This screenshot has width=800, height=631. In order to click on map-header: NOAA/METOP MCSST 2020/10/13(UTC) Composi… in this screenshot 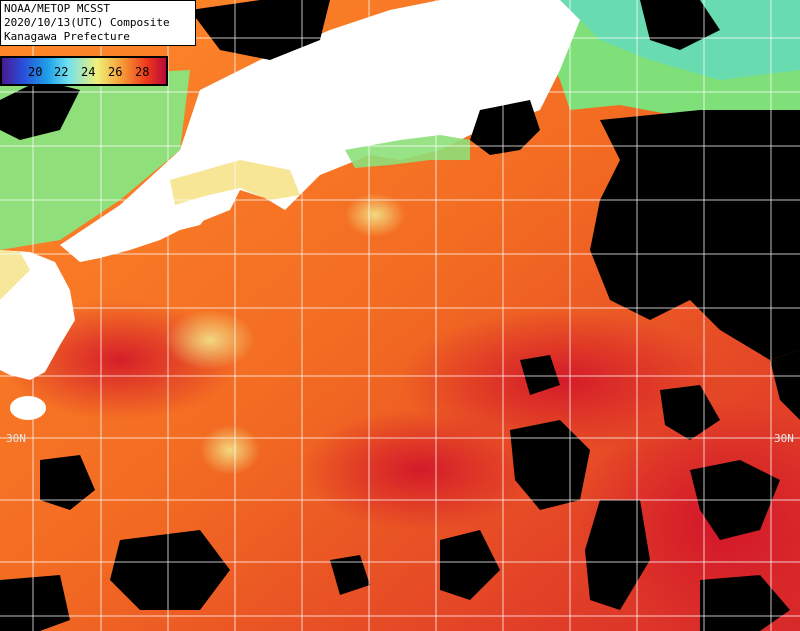, I will do `click(98, 23)`.